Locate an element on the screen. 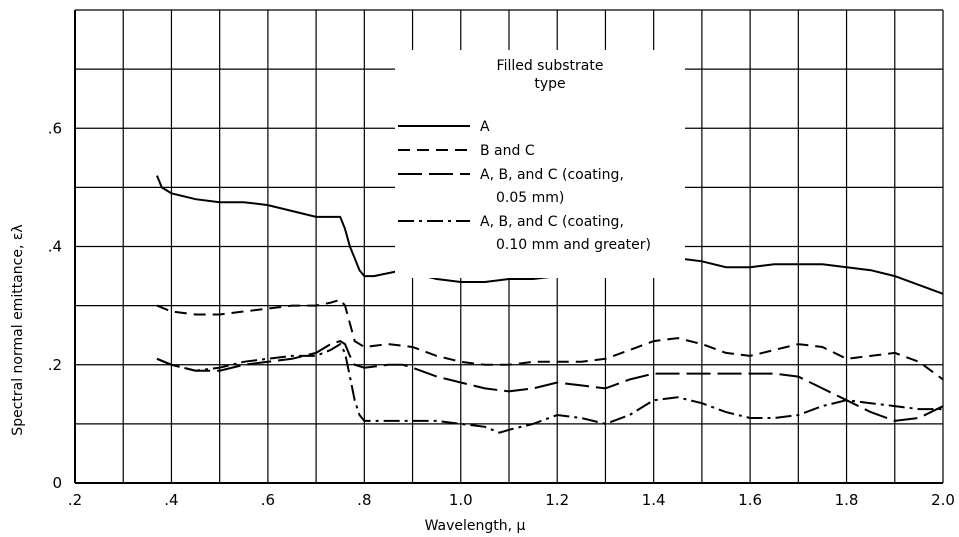  x-tick-label: .6 is located at coordinates (268, 500).